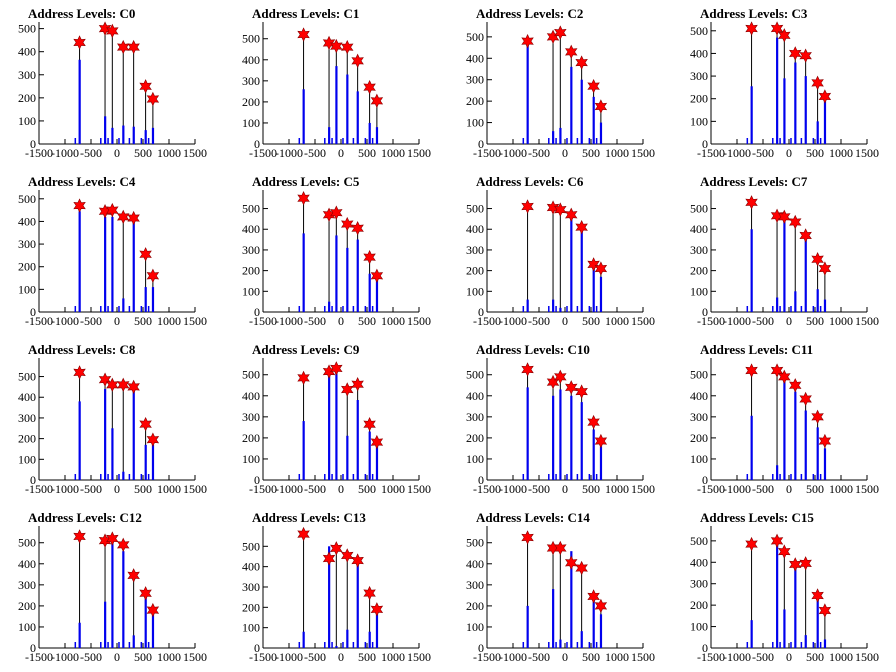 This screenshot has height=672, width=896. I want to click on y-tick-label: 100, so click(475, 627).